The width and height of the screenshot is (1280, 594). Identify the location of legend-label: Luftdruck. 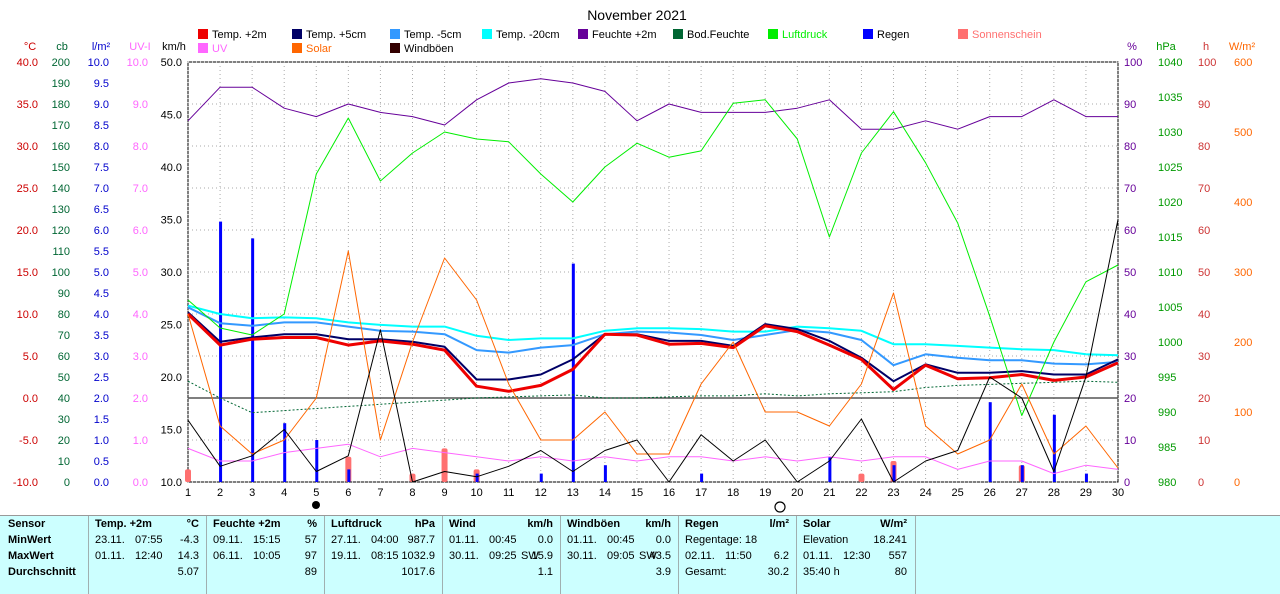
(805, 35).